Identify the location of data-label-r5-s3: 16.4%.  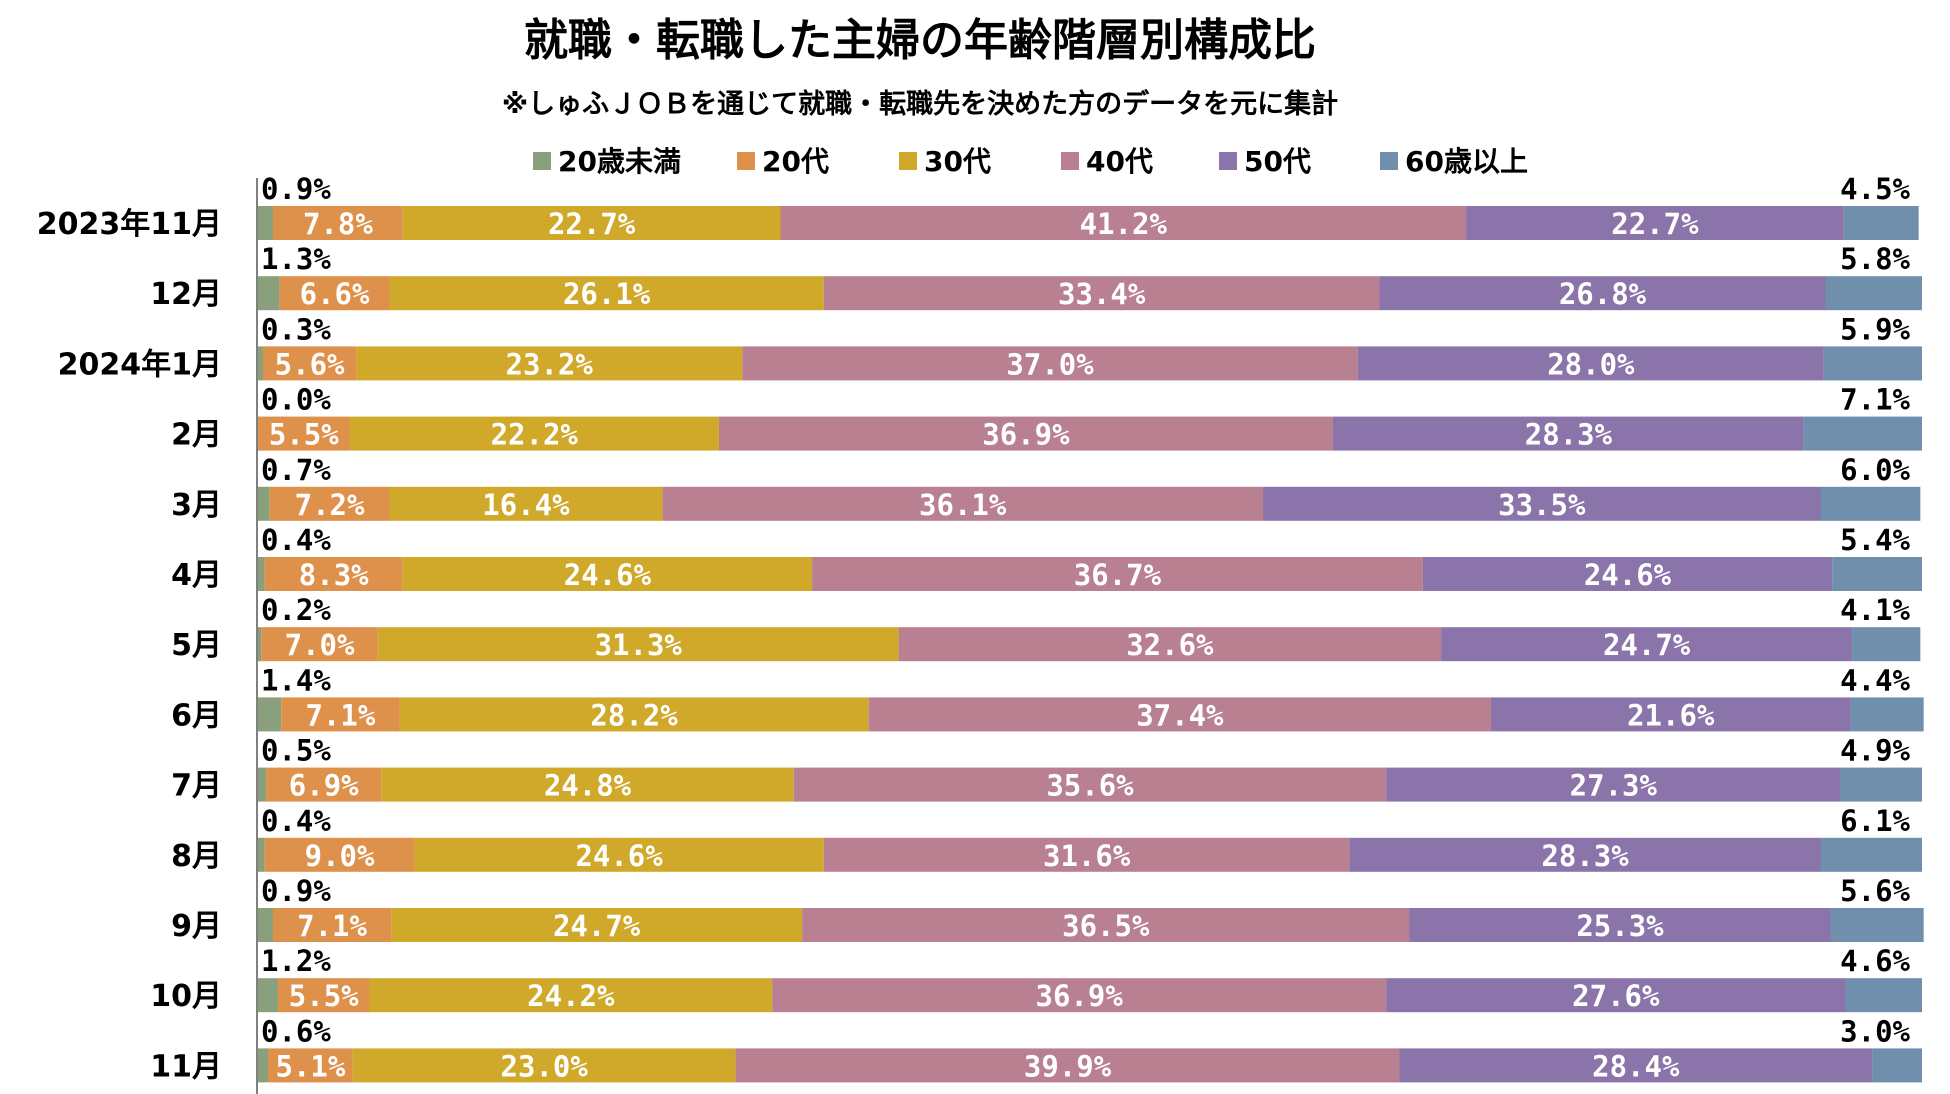
(526, 505).